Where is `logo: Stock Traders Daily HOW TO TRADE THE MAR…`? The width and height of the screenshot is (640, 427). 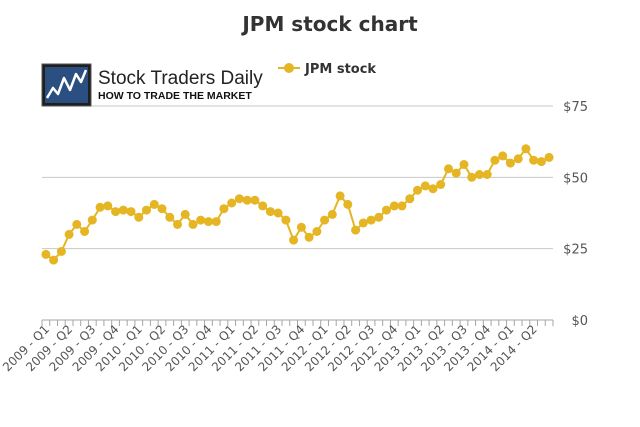
logo: Stock Traders Daily HOW TO TRADE THE MAR… is located at coordinates (152, 85).